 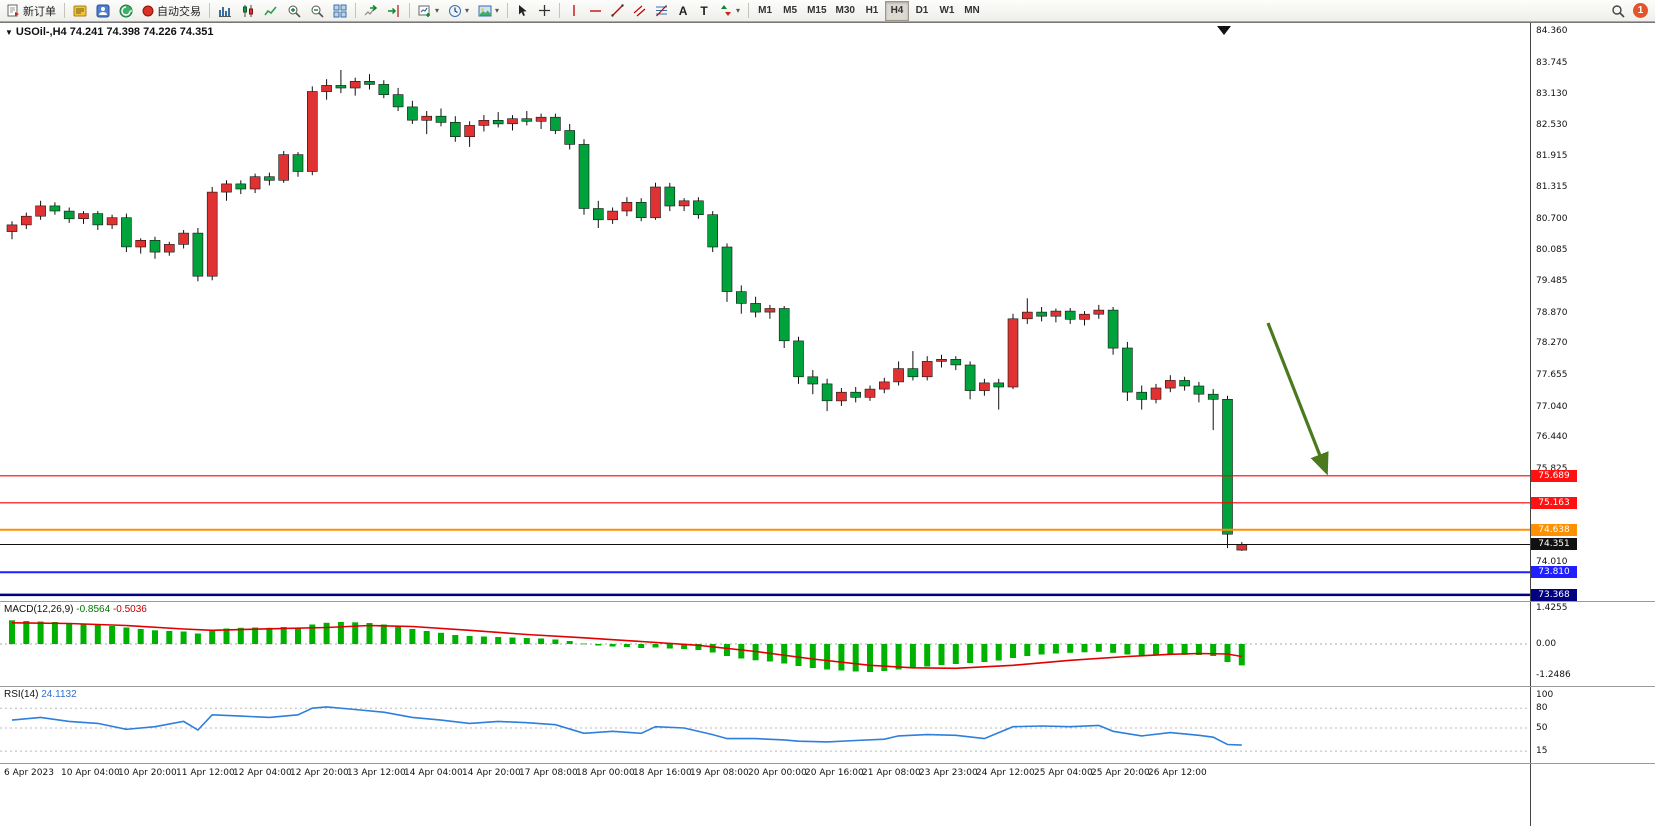 What do you see at coordinates (371, 11) in the screenshot?
I see `auto-scroll-button` at bounding box center [371, 11].